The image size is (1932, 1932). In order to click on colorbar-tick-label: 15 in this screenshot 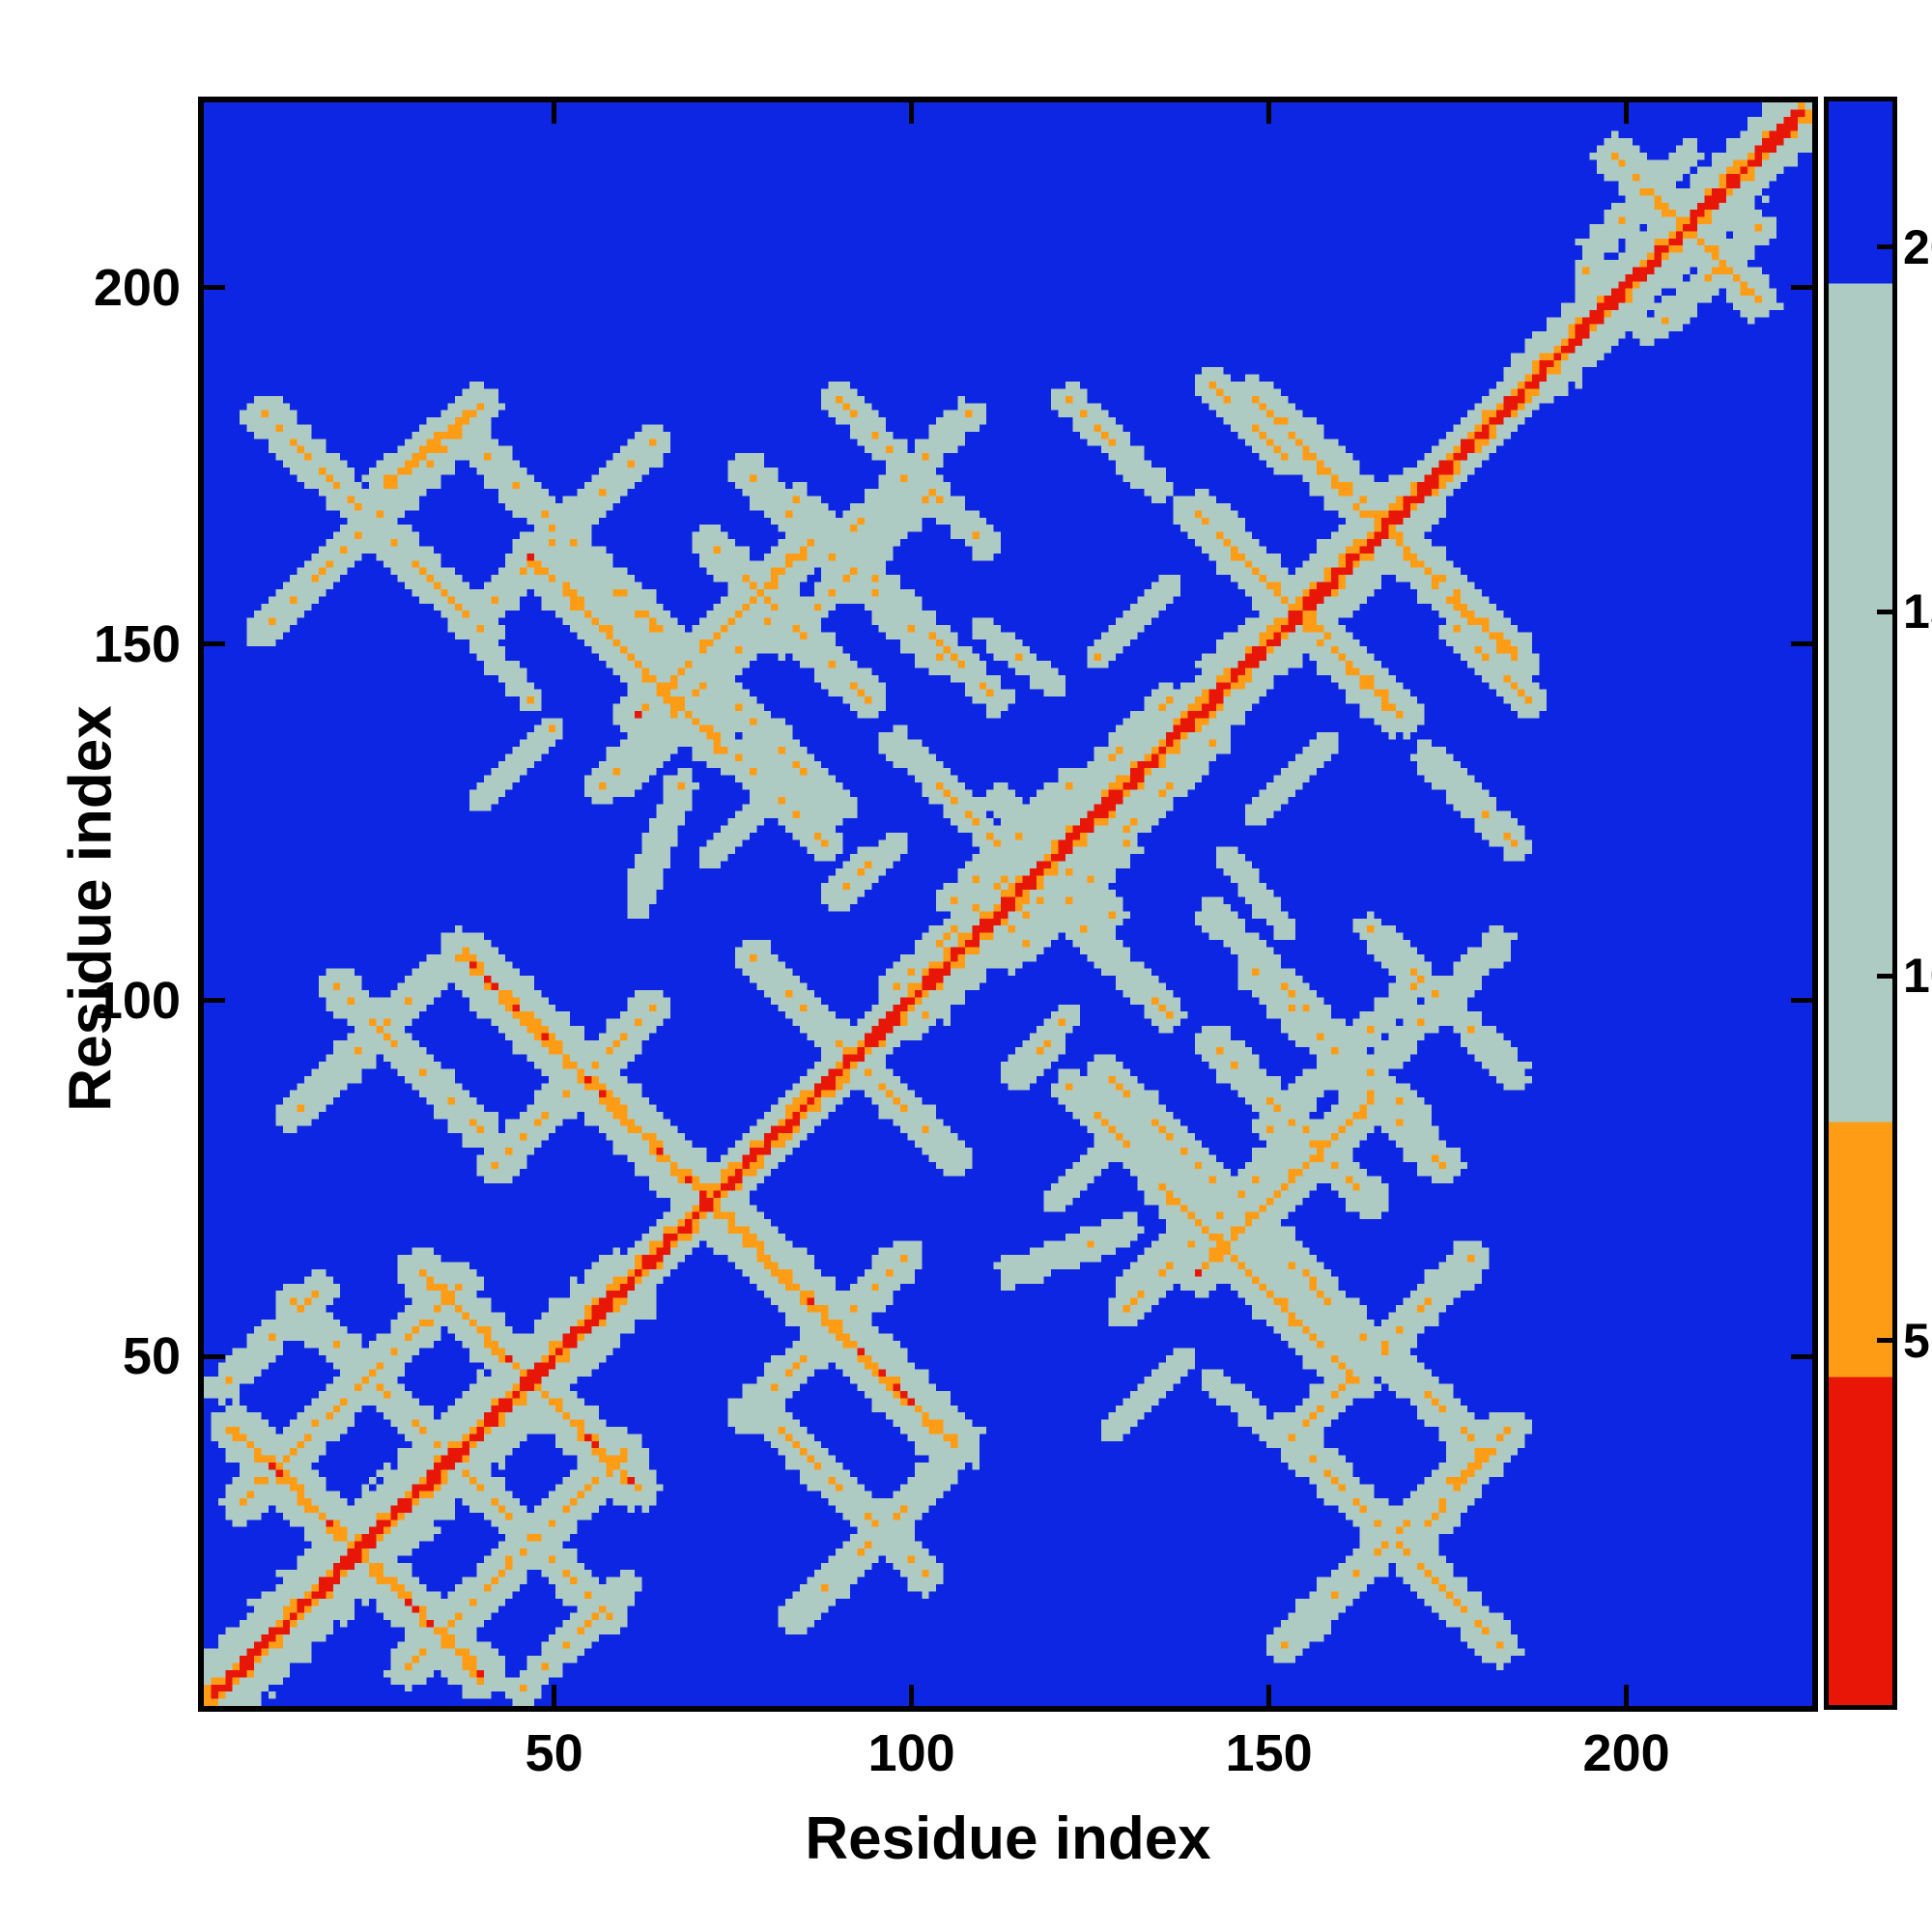, I will do `click(1917, 611)`.